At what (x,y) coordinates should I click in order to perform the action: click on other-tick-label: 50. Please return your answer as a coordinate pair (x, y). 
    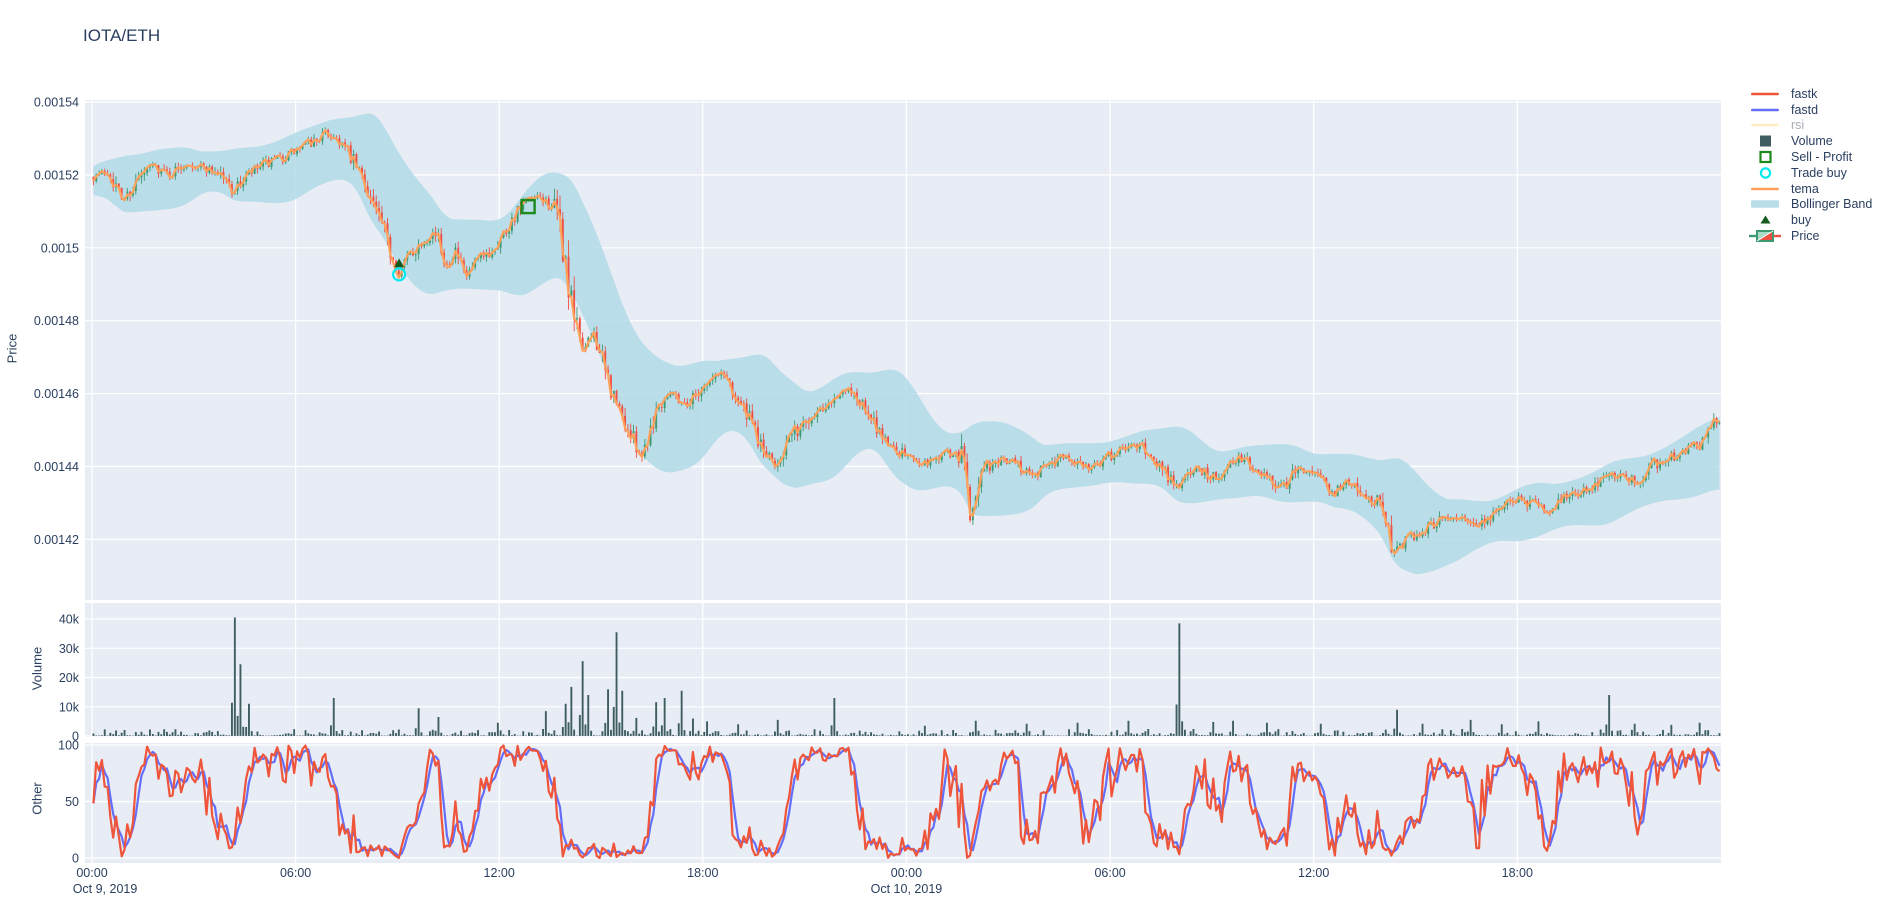
    Looking at the image, I should click on (72, 802).